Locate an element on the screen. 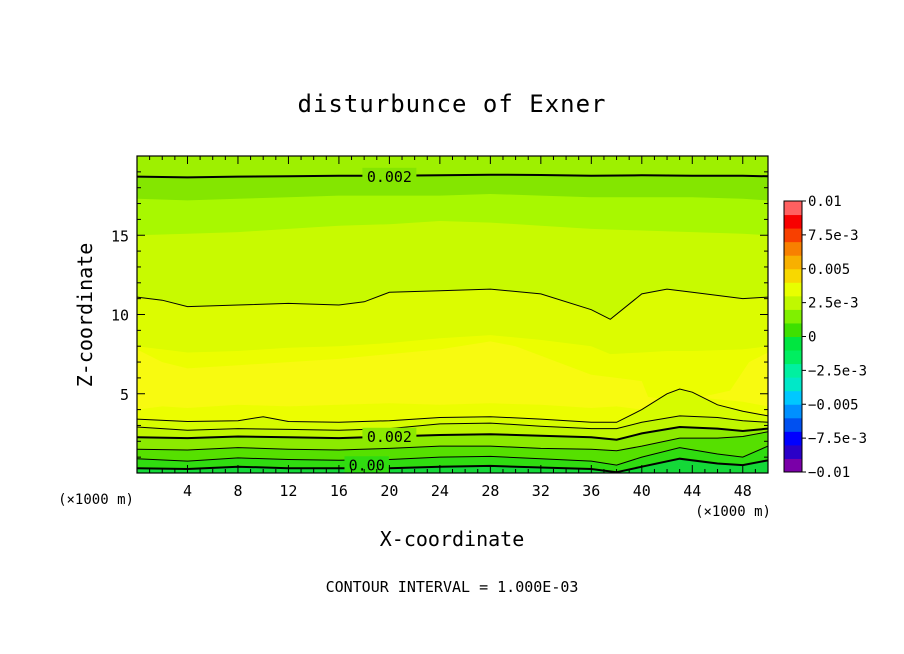 The image size is (904, 654). colorbar-label: 0 is located at coordinates (812, 338).